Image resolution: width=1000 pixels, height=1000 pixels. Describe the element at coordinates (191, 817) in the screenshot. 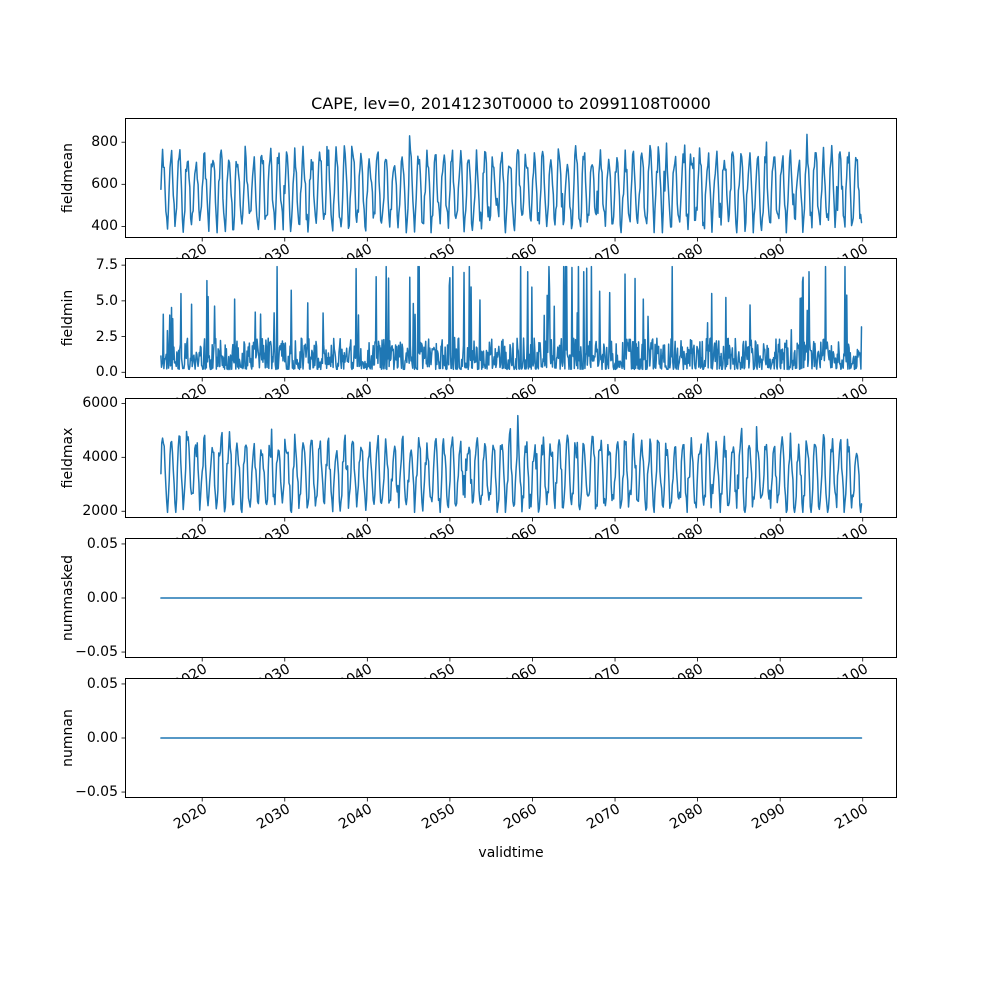

I see `x-tick-label: 2020` at that location.